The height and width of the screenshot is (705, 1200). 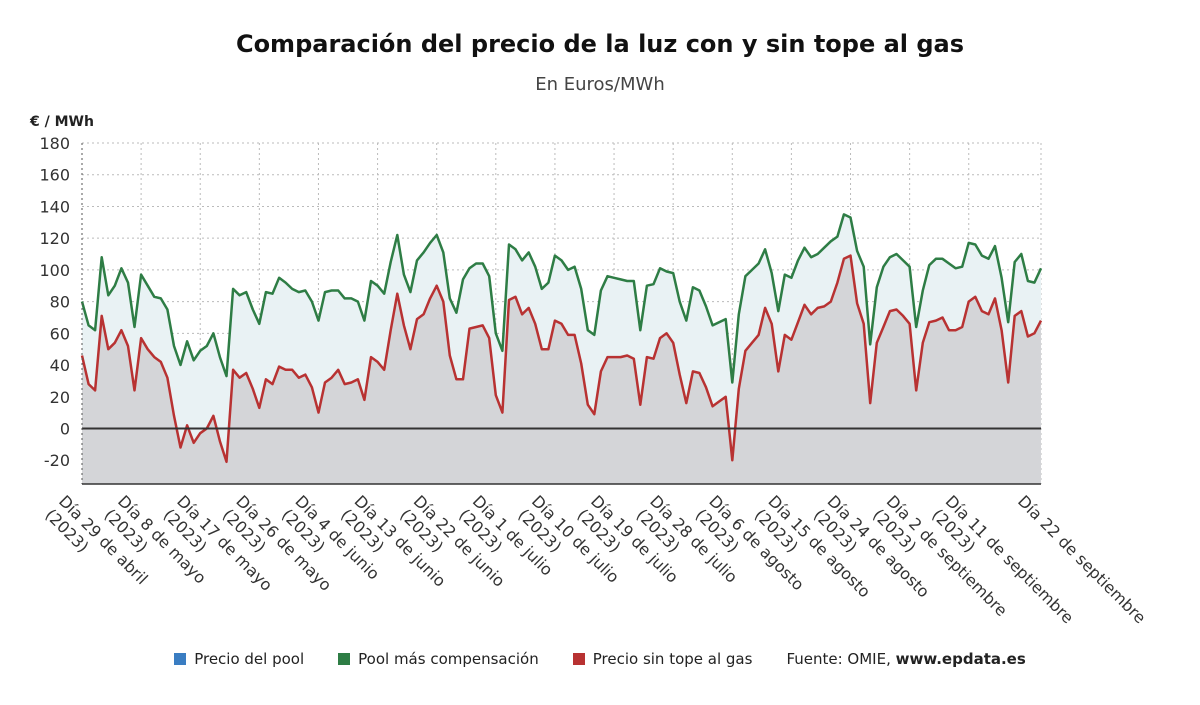 What do you see at coordinates (672, 659) in the screenshot?
I see `legend-label-sin-tope: Precio sin tope al gas` at bounding box center [672, 659].